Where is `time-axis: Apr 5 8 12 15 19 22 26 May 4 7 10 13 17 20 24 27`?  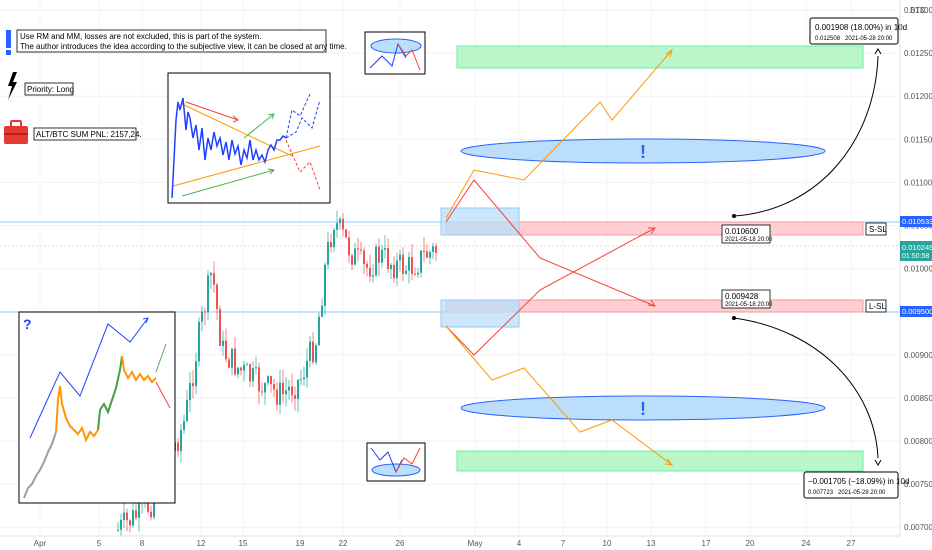
time-axis: Apr 5 8 12 15 19 22 26 May 4 7 10 13 17 20 24 27 is located at coordinates (450, 541).